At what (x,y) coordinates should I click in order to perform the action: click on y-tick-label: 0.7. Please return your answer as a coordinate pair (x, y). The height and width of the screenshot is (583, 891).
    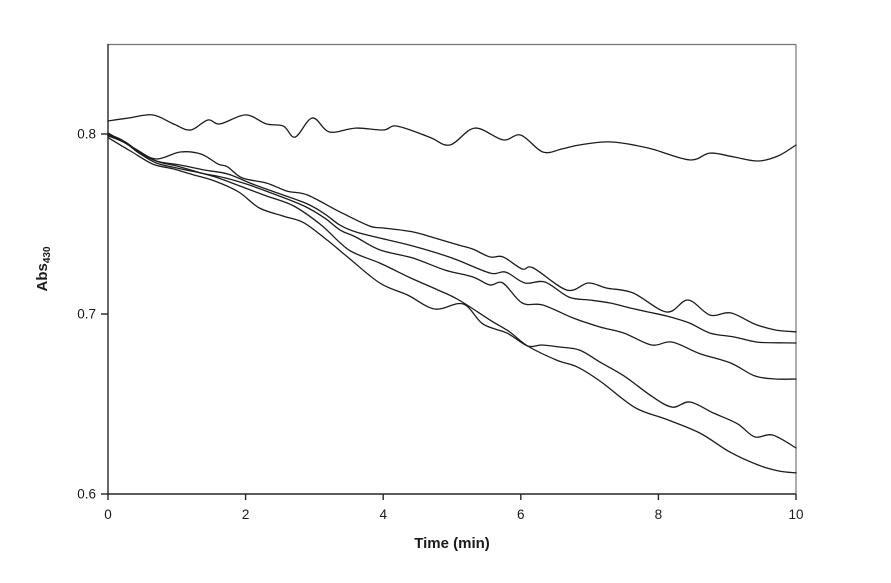
    Looking at the image, I should click on (86, 314).